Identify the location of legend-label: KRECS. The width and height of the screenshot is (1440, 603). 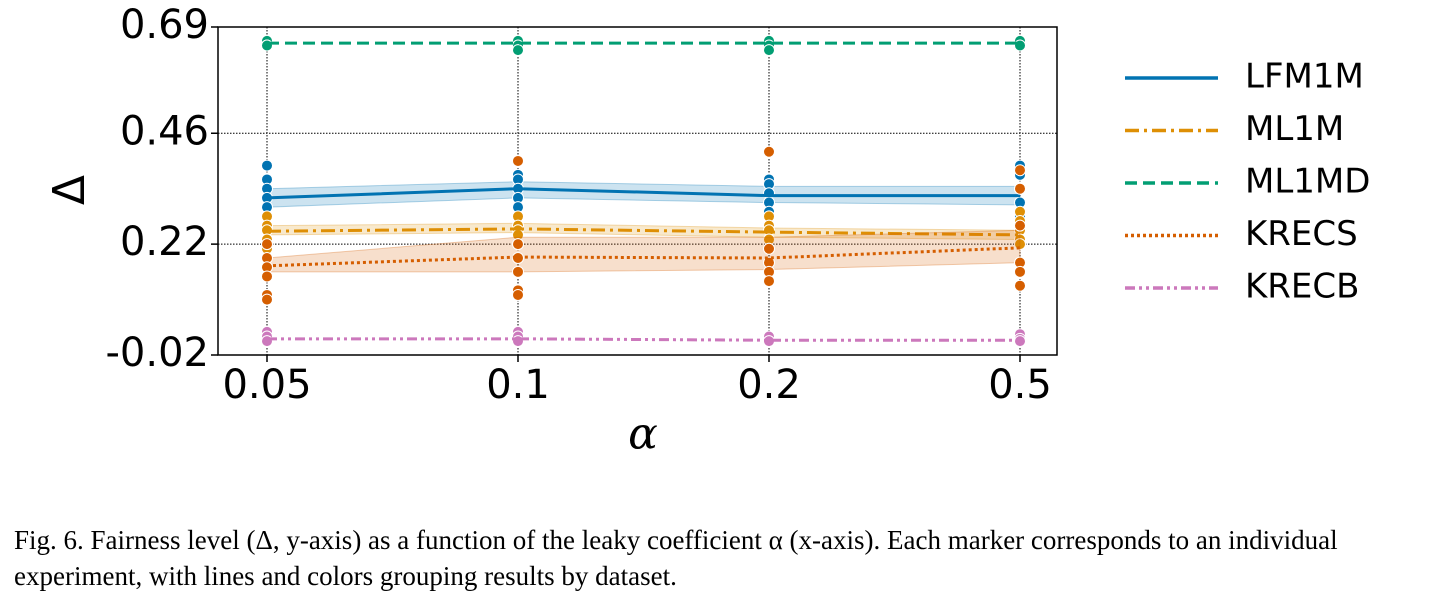
(1301, 234).